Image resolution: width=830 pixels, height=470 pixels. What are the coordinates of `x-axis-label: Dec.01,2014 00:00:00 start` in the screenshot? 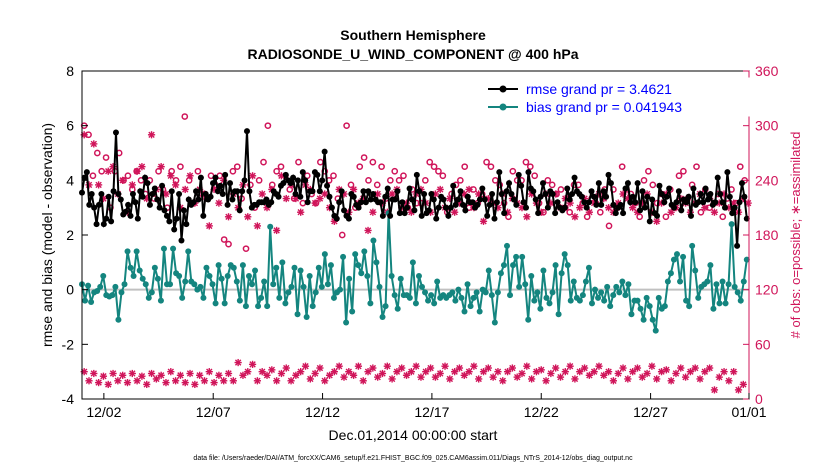 It's located at (413, 435).